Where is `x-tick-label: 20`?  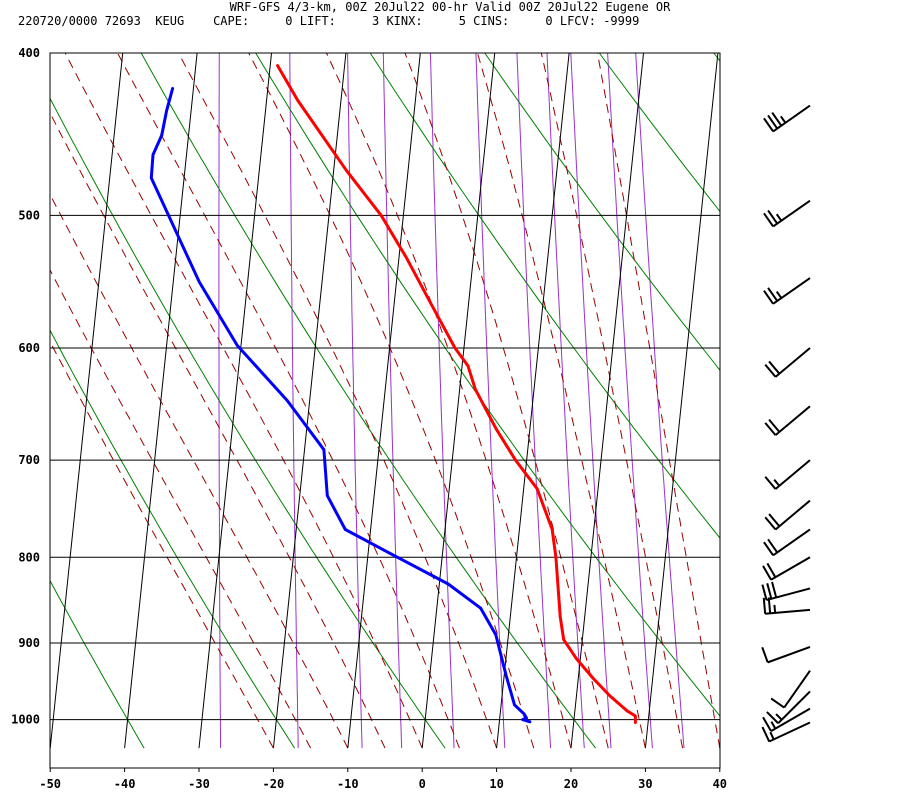
x-tick-label: 20 is located at coordinates (571, 784).